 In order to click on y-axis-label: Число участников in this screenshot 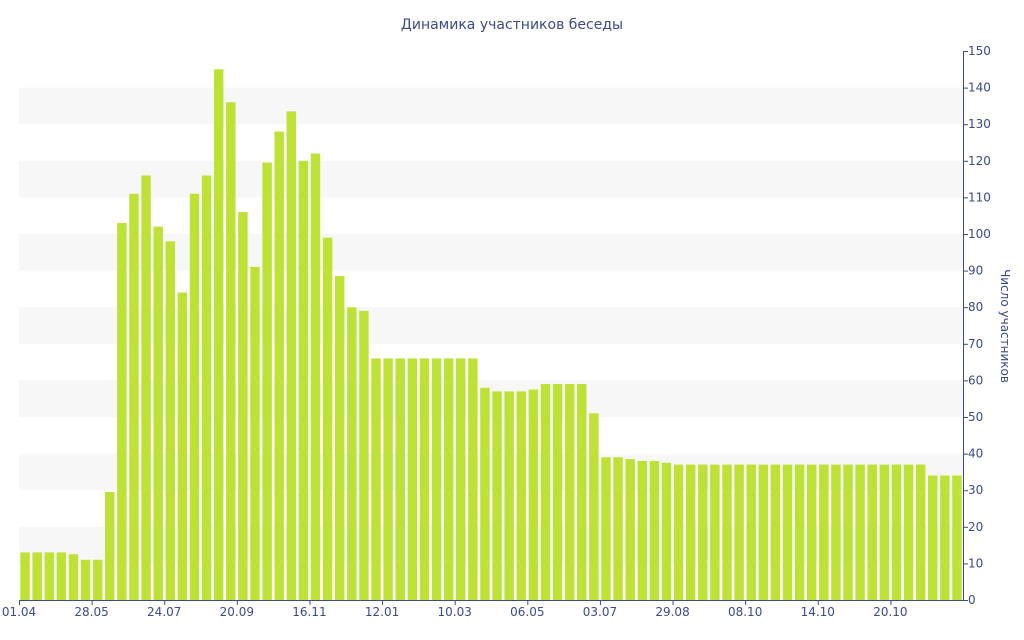, I will do `click(1005, 326)`.